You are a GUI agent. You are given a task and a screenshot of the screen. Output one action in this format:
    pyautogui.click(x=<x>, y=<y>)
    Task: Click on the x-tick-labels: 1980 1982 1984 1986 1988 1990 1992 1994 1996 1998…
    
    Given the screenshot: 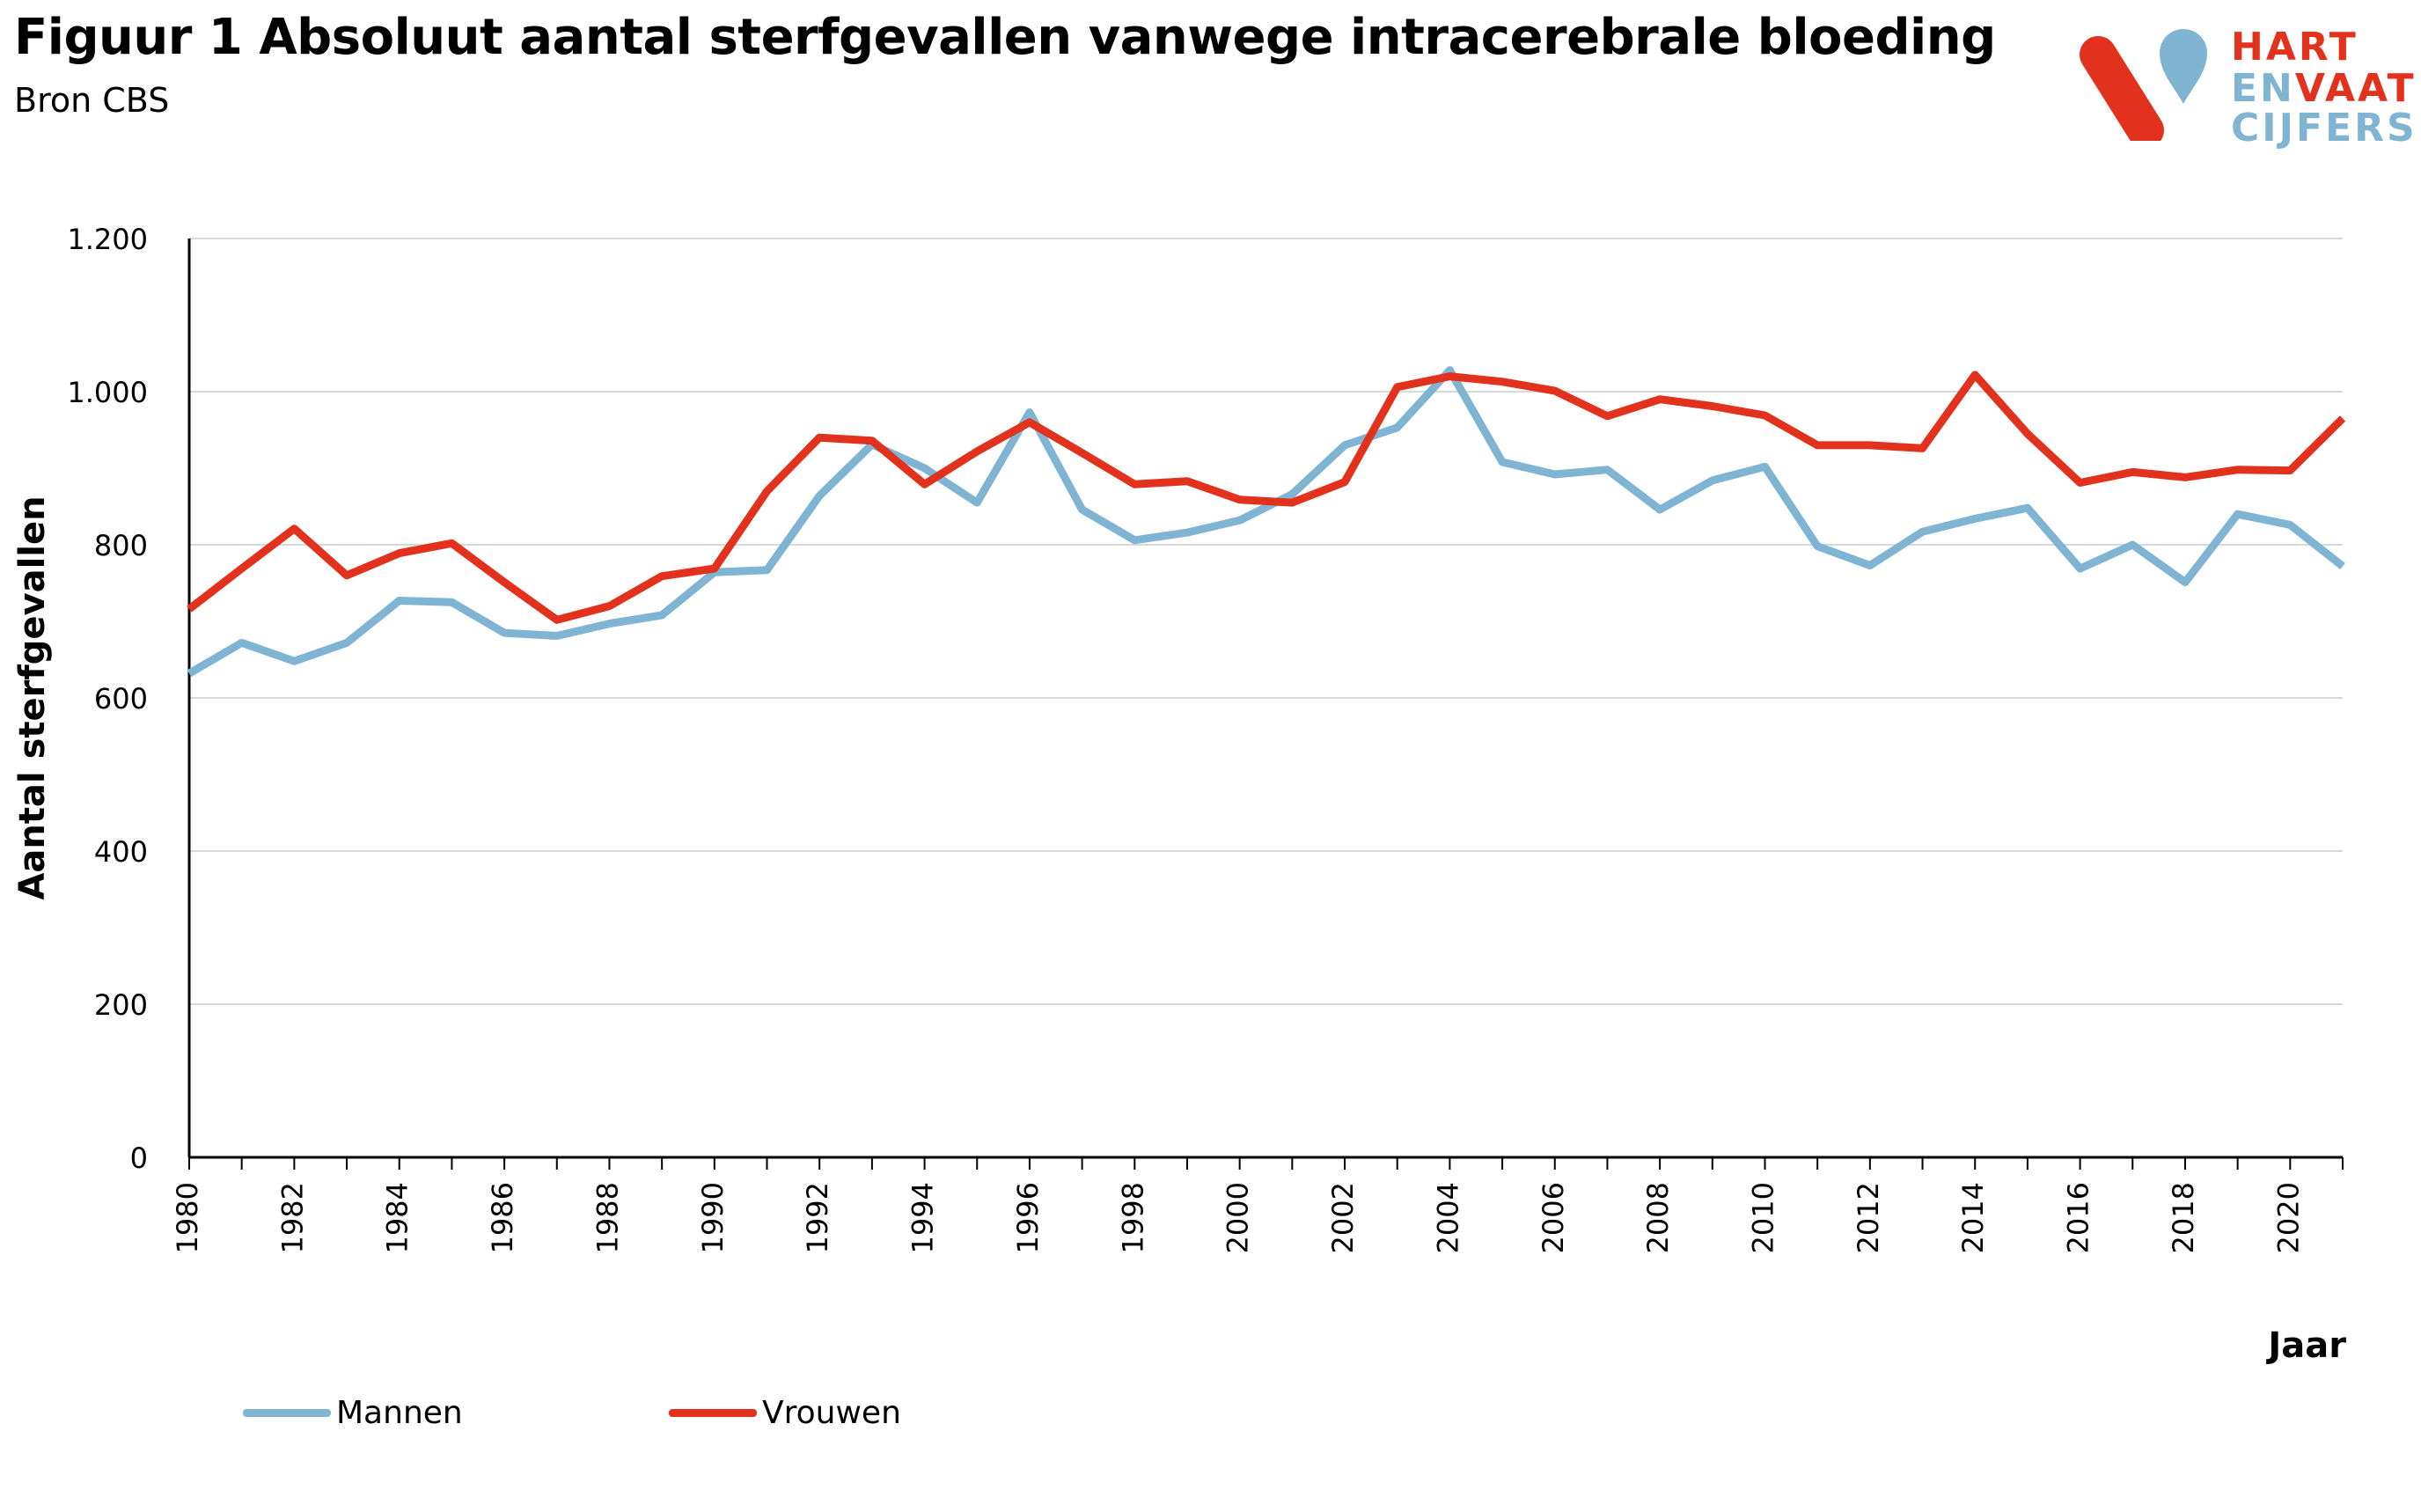 What is the action you would take?
    pyautogui.click(x=1238, y=1217)
    